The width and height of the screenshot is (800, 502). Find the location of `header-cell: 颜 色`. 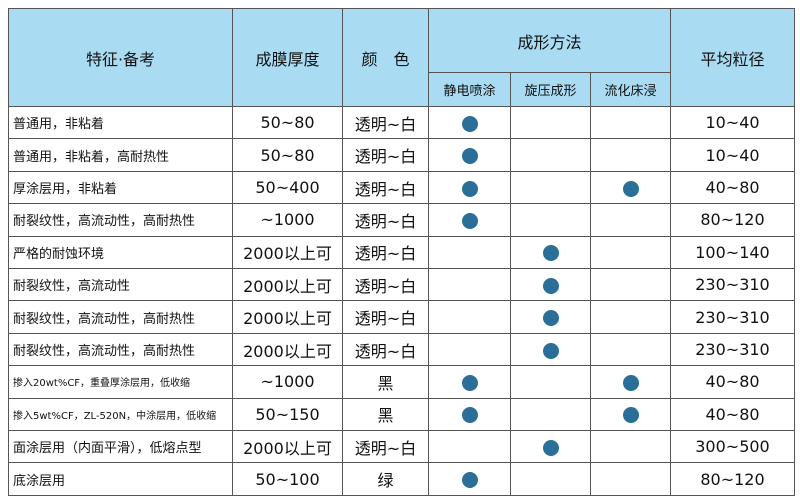

header-cell: 颜 色 is located at coordinates (385, 57).